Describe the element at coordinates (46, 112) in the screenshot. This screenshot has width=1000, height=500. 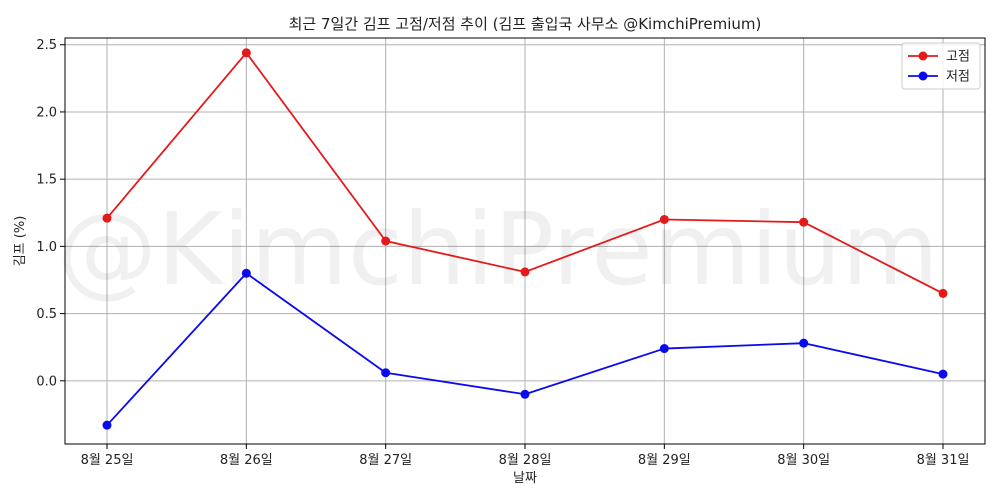
I see `y-tick-label: 2.0` at that location.